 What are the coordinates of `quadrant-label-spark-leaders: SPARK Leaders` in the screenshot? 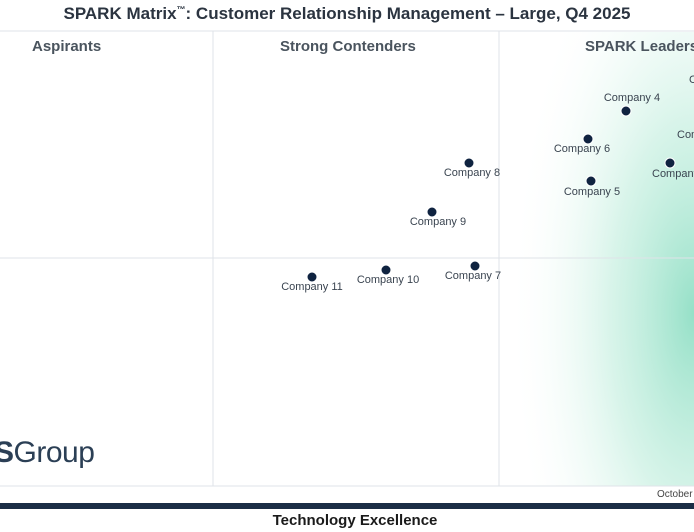 It's located at (639, 46).